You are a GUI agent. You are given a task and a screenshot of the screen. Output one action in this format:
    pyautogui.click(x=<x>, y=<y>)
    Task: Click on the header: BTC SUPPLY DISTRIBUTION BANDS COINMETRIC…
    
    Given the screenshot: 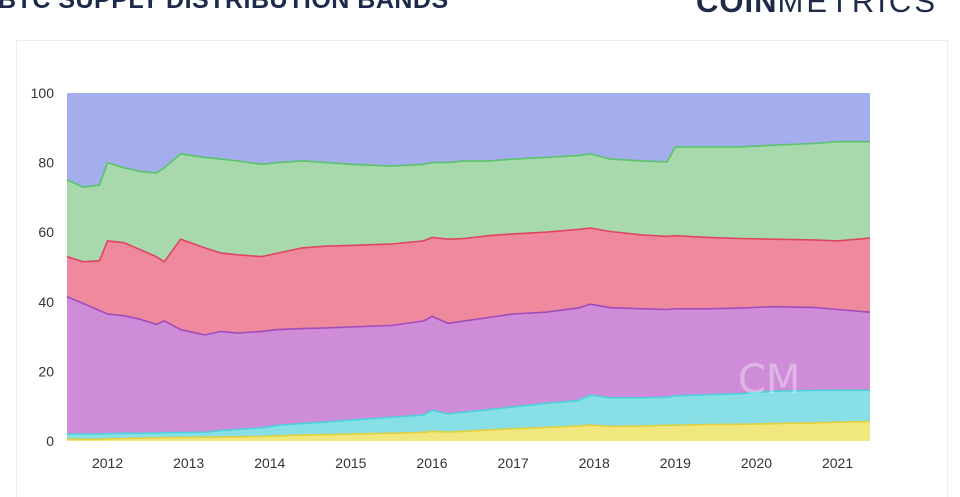 What is the action you would take?
    pyautogui.click(x=480, y=13)
    